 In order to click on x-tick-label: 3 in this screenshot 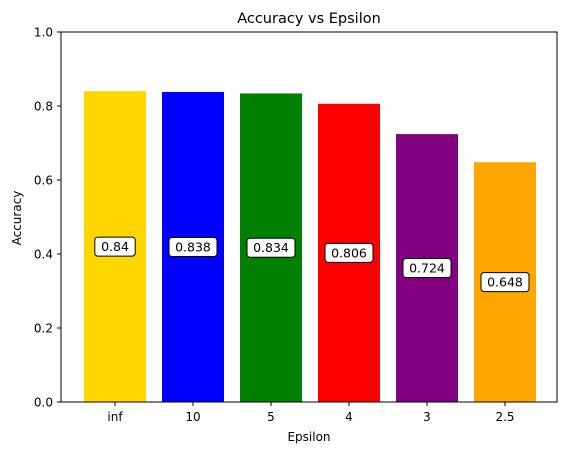, I will do `click(427, 417)`.